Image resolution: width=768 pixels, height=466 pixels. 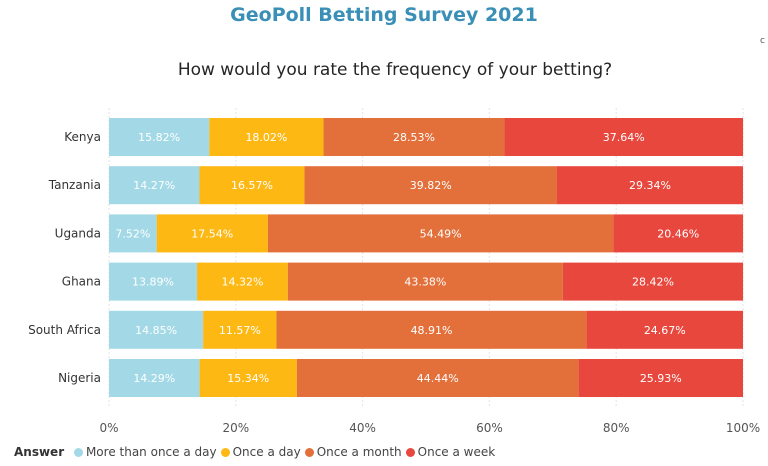 I want to click on x-axis-ticks: 0% 20% 40% 60% 80% 100%, so click(x=429, y=428).